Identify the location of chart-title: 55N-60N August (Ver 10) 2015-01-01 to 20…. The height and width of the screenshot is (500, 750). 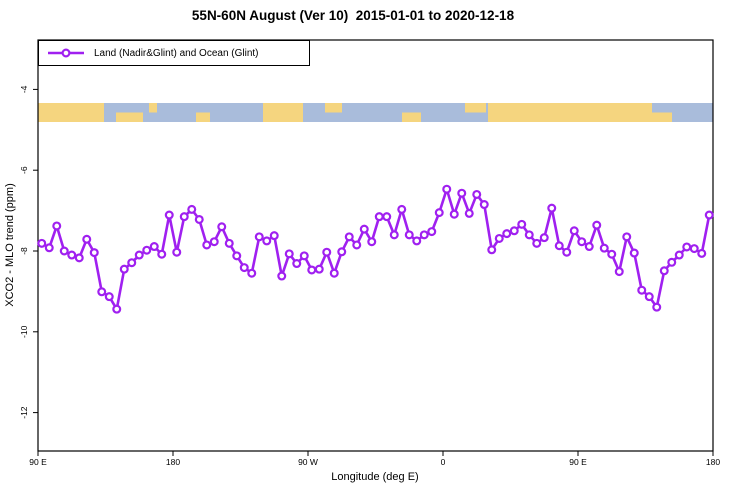
(353, 15).